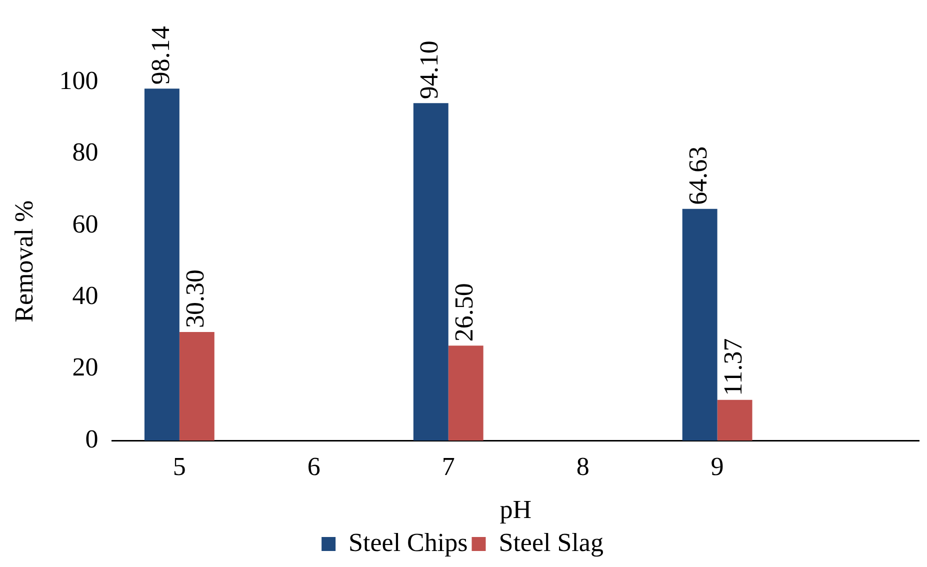 This screenshot has width=927, height=567. I want to click on x-tick-label: 9, so click(717, 467).